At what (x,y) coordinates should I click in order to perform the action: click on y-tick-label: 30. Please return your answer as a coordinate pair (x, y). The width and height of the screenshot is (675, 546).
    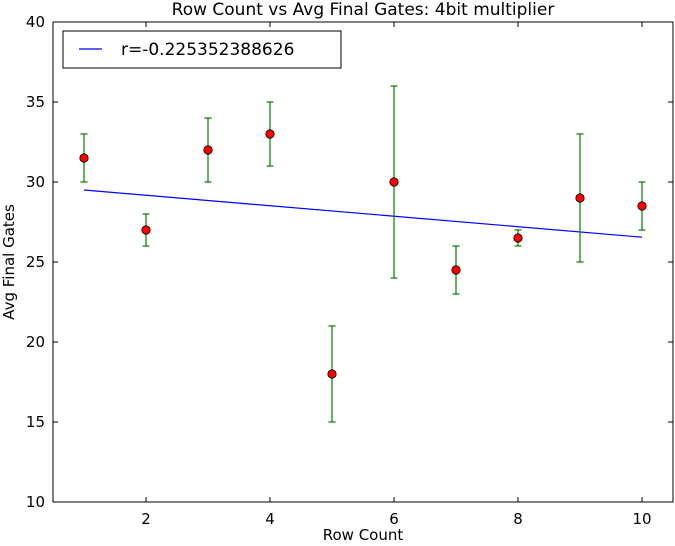
    Looking at the image, I should click on (35, 182).